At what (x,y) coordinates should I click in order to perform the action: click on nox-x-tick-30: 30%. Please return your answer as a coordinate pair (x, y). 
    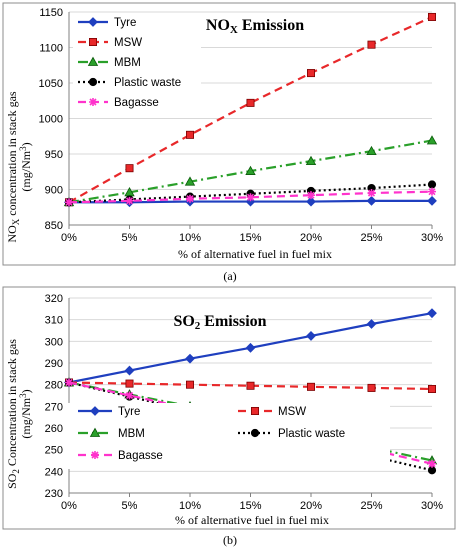
    Looking at the image, I should click on (432, 238).